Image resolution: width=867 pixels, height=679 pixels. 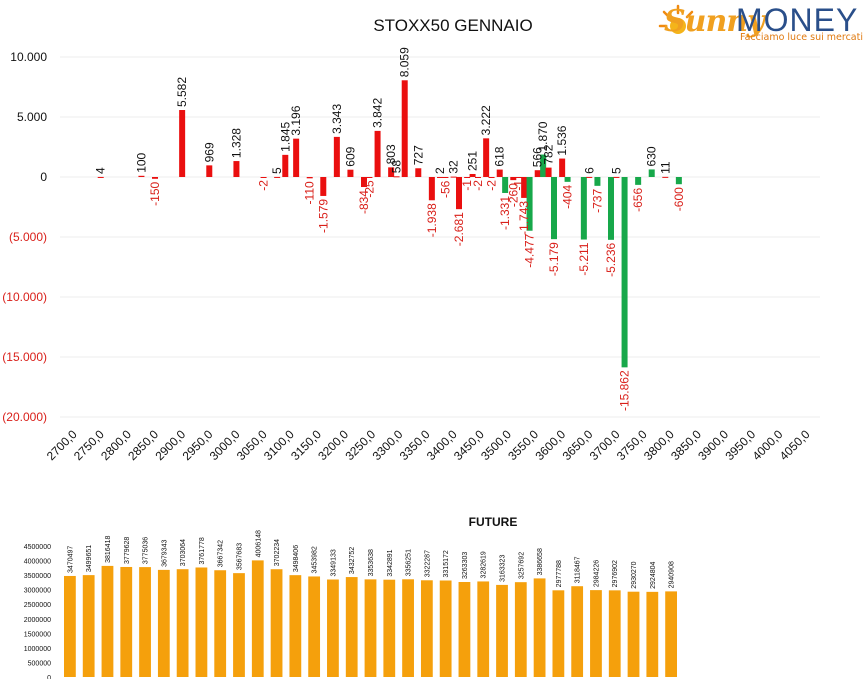 What do you see at coordinates (521, 565) in the screenshot?
I see `future-value-label: 3257692` at bounding box center [521, 565].